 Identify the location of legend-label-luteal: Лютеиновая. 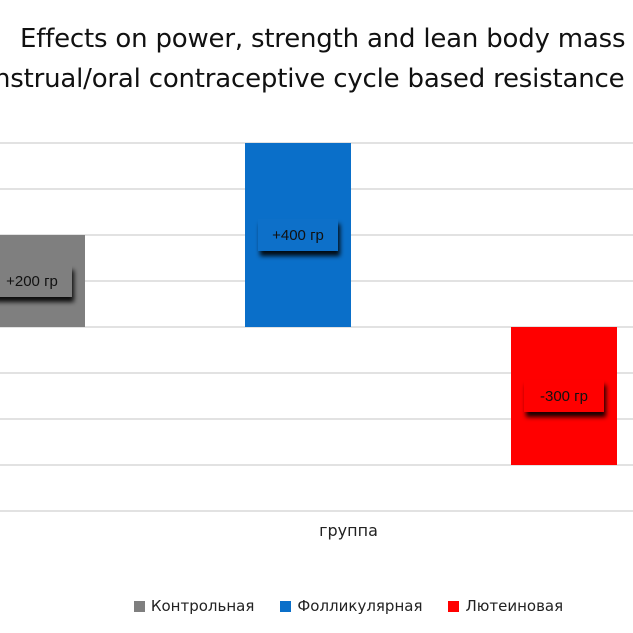
(514, 606).